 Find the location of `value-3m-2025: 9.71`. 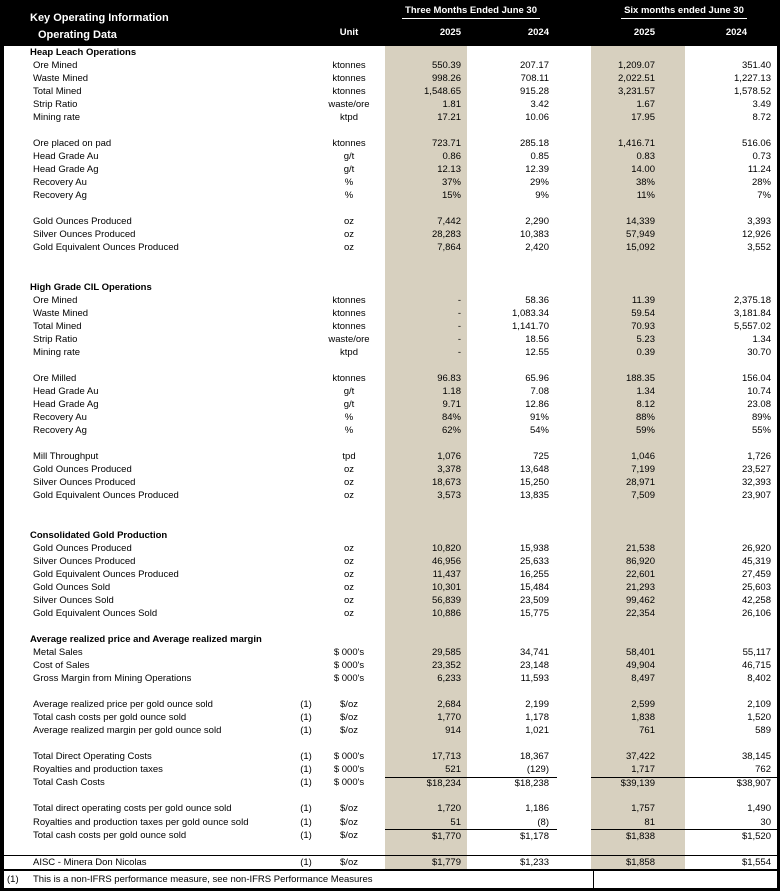

value-3m-2025: 9.71 is located at coordinates (452, 405).